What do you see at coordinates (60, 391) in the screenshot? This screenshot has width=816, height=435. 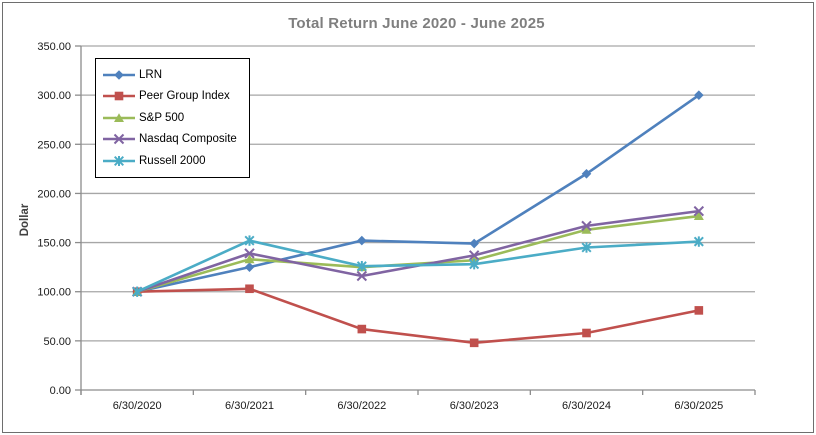 I see `y-tick-label: 0.00` at bounding box center [60, 391].